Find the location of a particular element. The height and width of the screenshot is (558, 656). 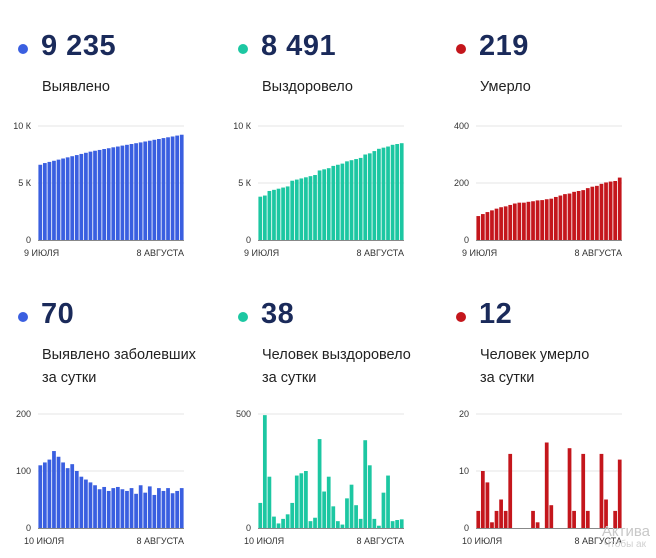

y-tick-label: 5 К is located at coordinates (245, 183).